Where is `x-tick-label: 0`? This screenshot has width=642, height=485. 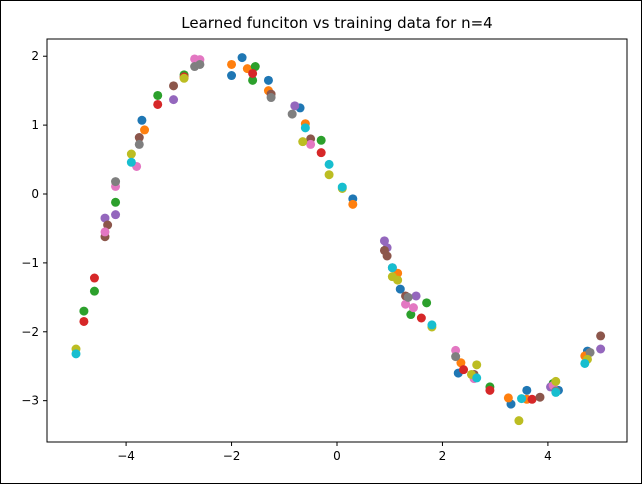
x-tick-label: 0 is located at coordinates (337, 456).